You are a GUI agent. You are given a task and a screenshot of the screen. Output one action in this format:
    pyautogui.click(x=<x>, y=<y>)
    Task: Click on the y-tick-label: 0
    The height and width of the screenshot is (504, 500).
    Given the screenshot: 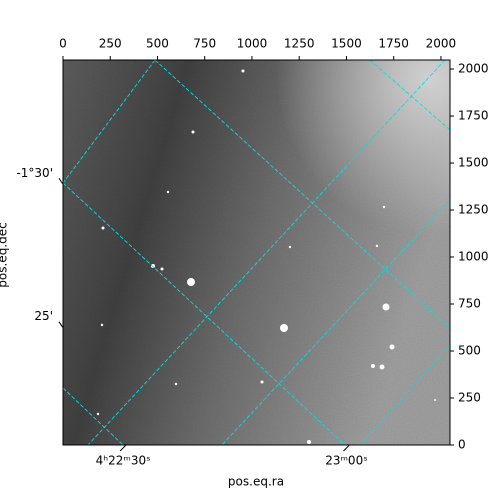 What is the action you would take?
    pyautogui.click(x=462, y=445)
    